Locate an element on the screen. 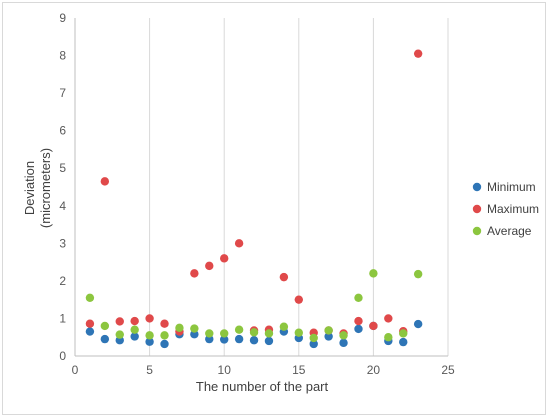 This screenshot has width=550, height=419. x-tick-label: 10 is located at coordinates (225, 370).